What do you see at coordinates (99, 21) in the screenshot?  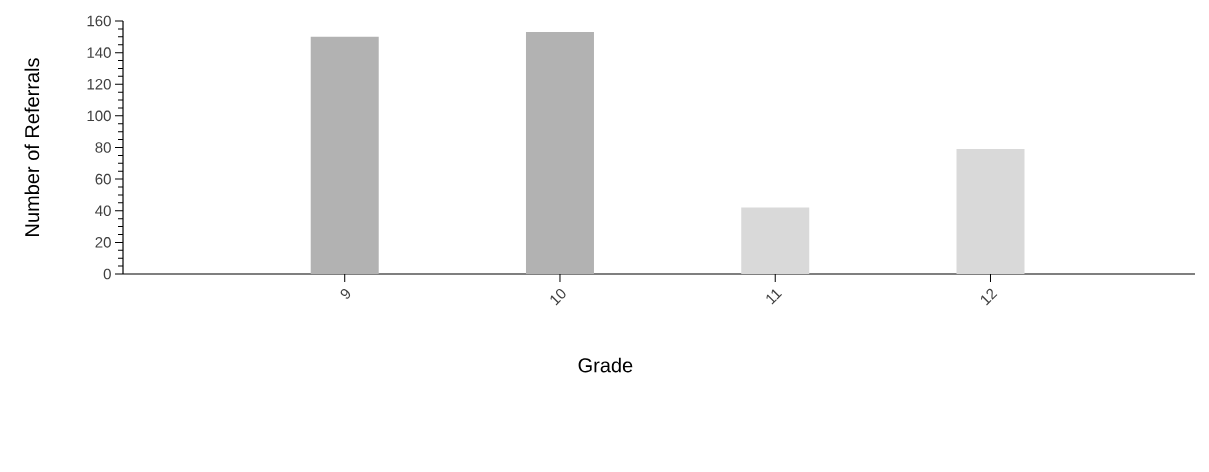 I see `y-tick-label: 160` at bounding box center [99, 21].